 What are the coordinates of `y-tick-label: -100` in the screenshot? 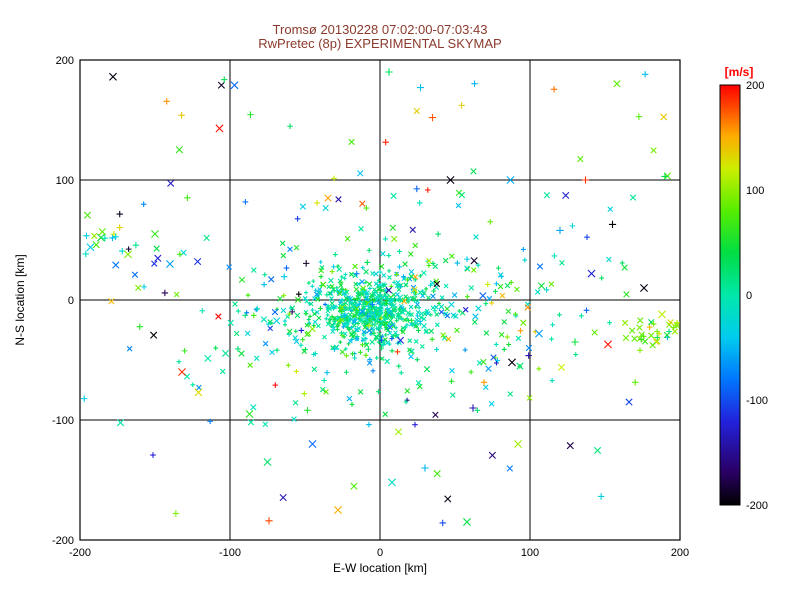 It's located at (63, 421).